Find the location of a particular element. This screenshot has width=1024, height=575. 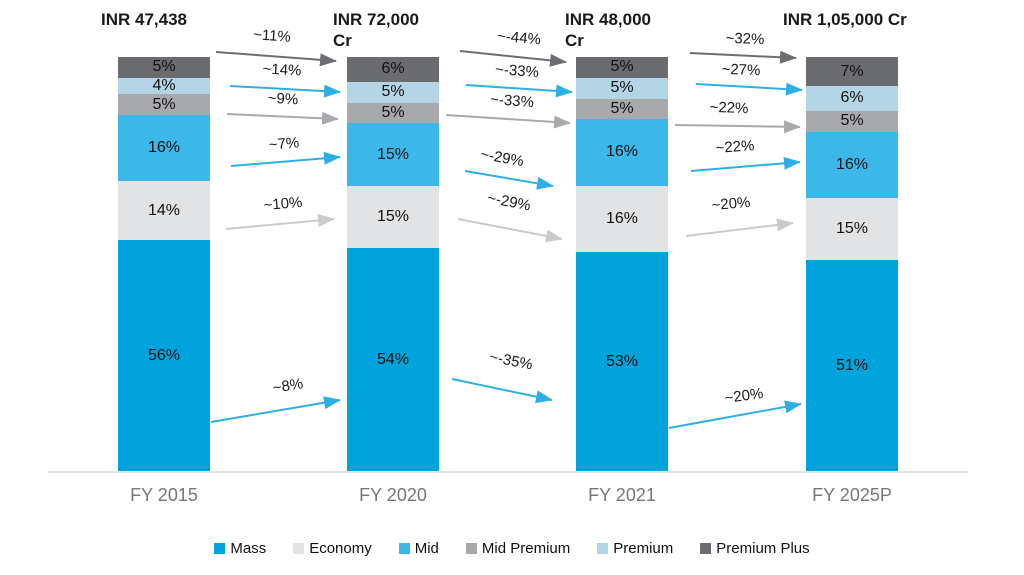

bar-title-fy-2020: INR 72,000 Cr is located at coordinates (376, 30).